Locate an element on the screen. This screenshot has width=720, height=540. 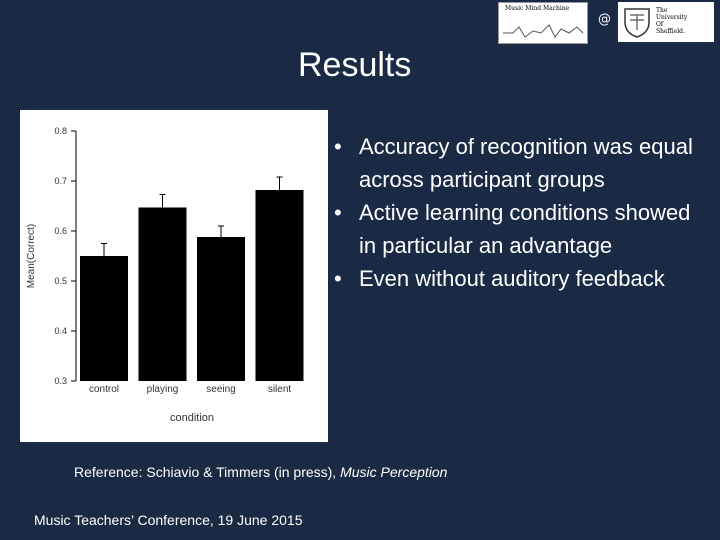
bar-seeing is located at coordinates (221, 309).